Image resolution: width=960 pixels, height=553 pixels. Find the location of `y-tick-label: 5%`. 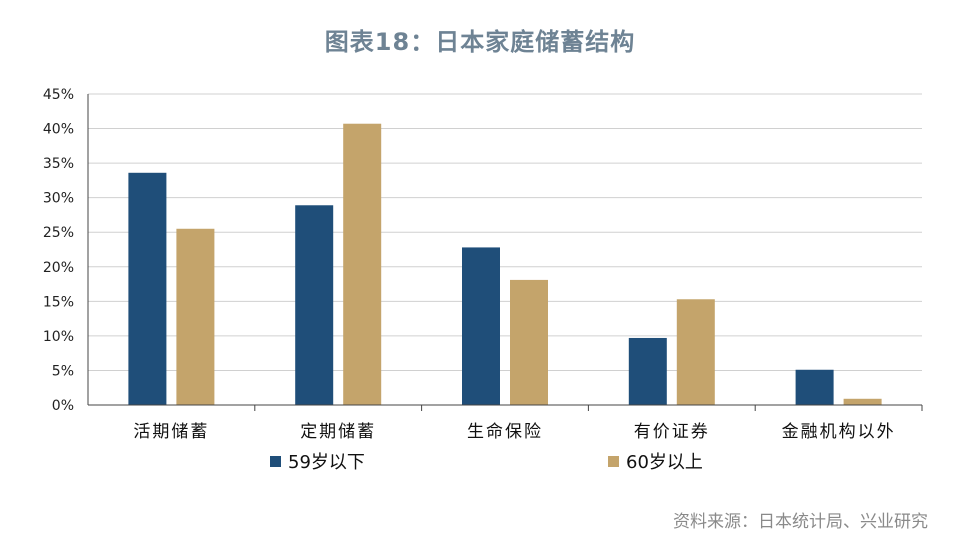

y-tick-label: 5% is located at coordinates (63, 371).